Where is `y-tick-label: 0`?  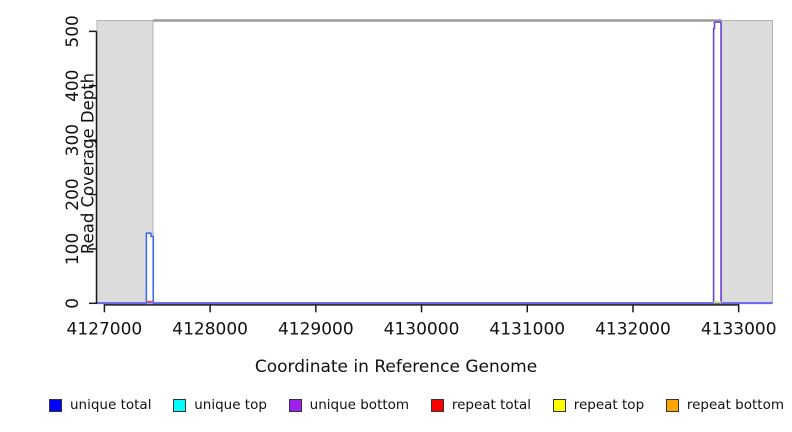 y-tick-label: 0 is located at coordinates (73, 303).